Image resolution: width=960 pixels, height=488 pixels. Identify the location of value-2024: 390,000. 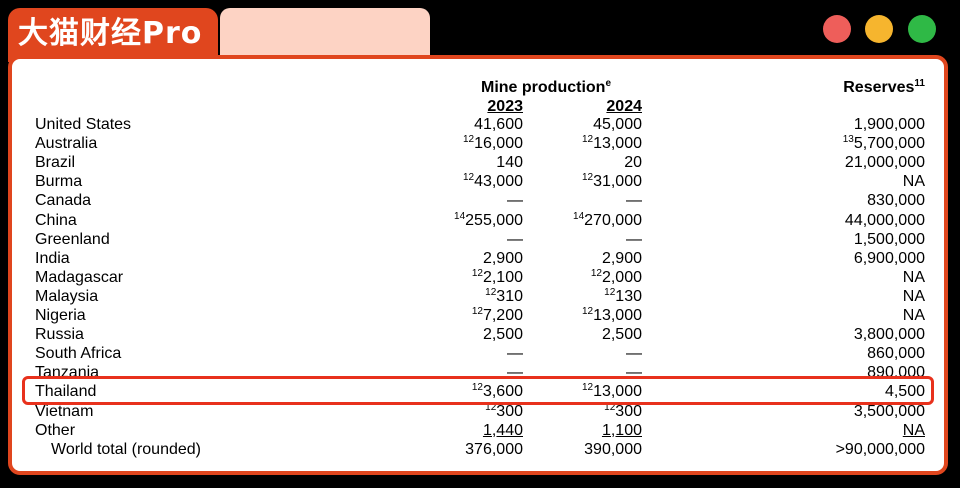
(613, 449).